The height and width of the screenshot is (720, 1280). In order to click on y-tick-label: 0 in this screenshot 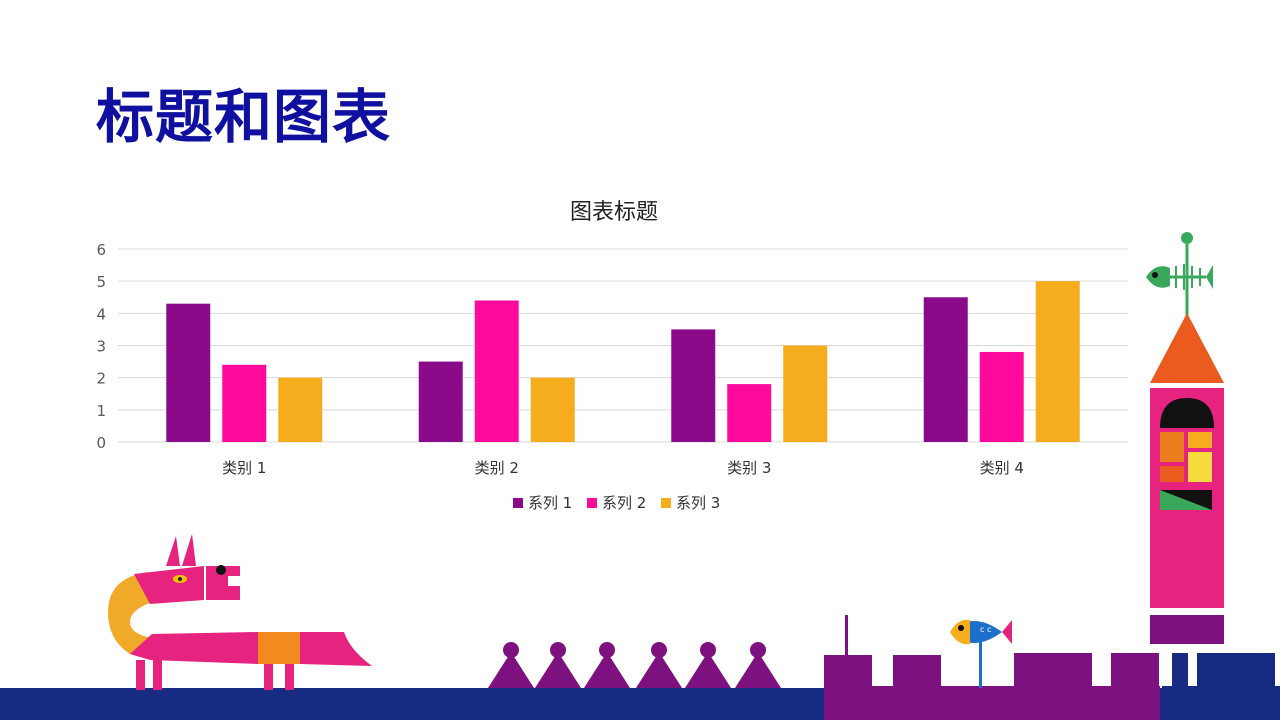, I will do `click(101, 443)`.